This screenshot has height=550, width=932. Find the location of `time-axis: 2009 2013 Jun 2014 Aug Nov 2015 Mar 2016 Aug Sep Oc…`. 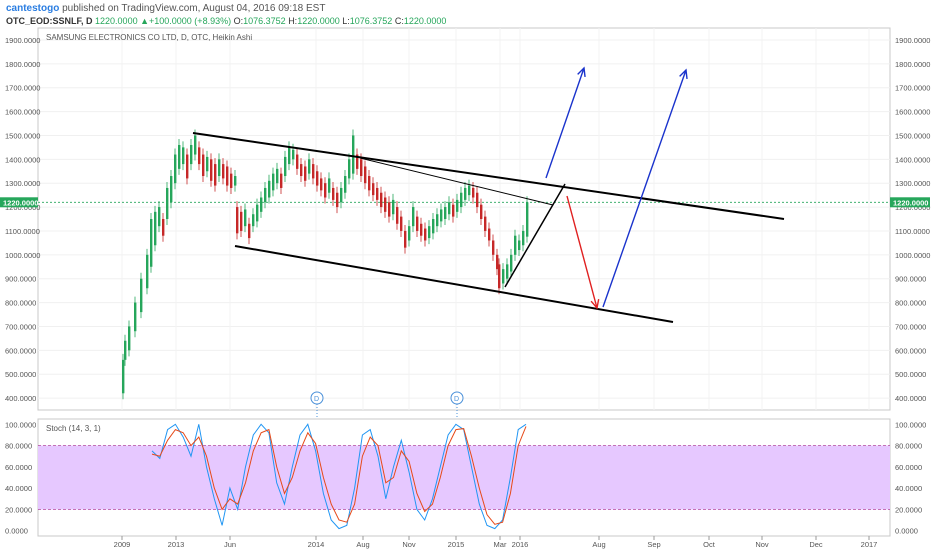

time-axis: 2009 2013 Jun 2014 Aug Nov 2015 Mar 2016 Aug Sep Oc… is located at coordinates (496, 542).